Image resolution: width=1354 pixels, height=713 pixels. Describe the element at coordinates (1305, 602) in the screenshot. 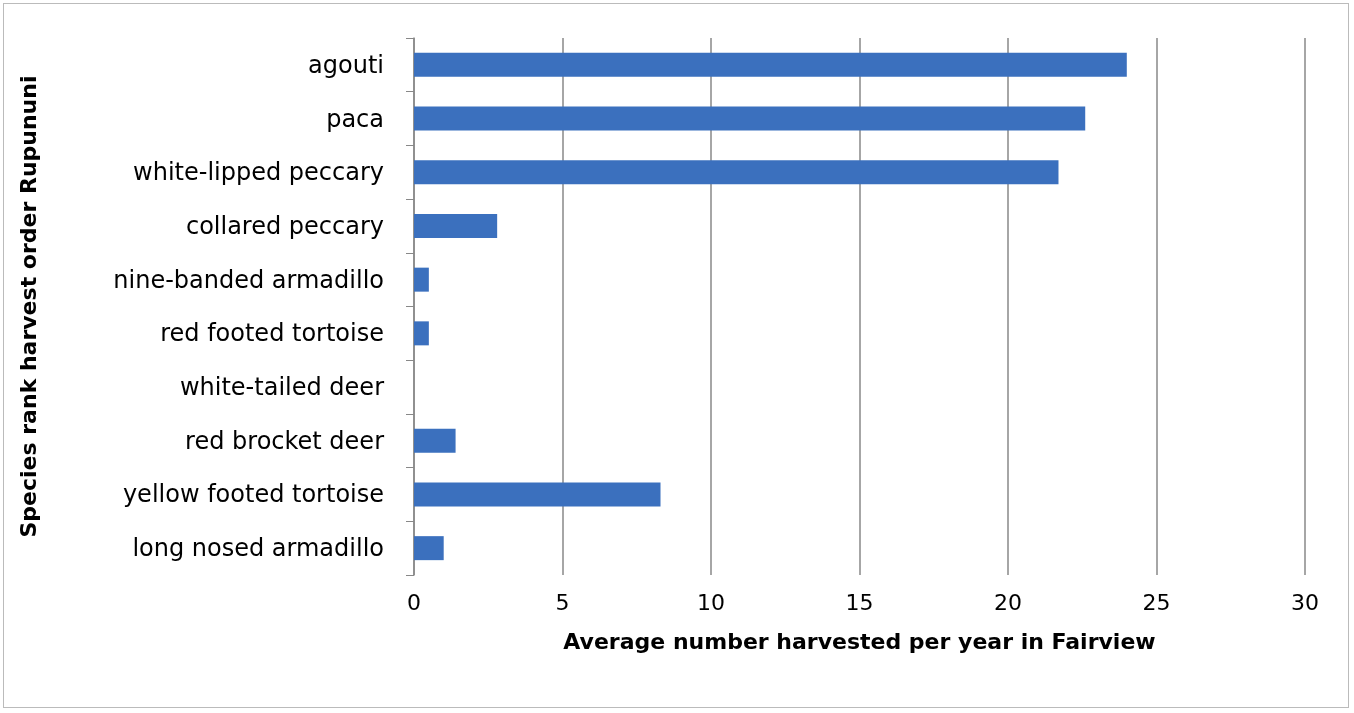

I see `x-tick-label: 30` at that location.